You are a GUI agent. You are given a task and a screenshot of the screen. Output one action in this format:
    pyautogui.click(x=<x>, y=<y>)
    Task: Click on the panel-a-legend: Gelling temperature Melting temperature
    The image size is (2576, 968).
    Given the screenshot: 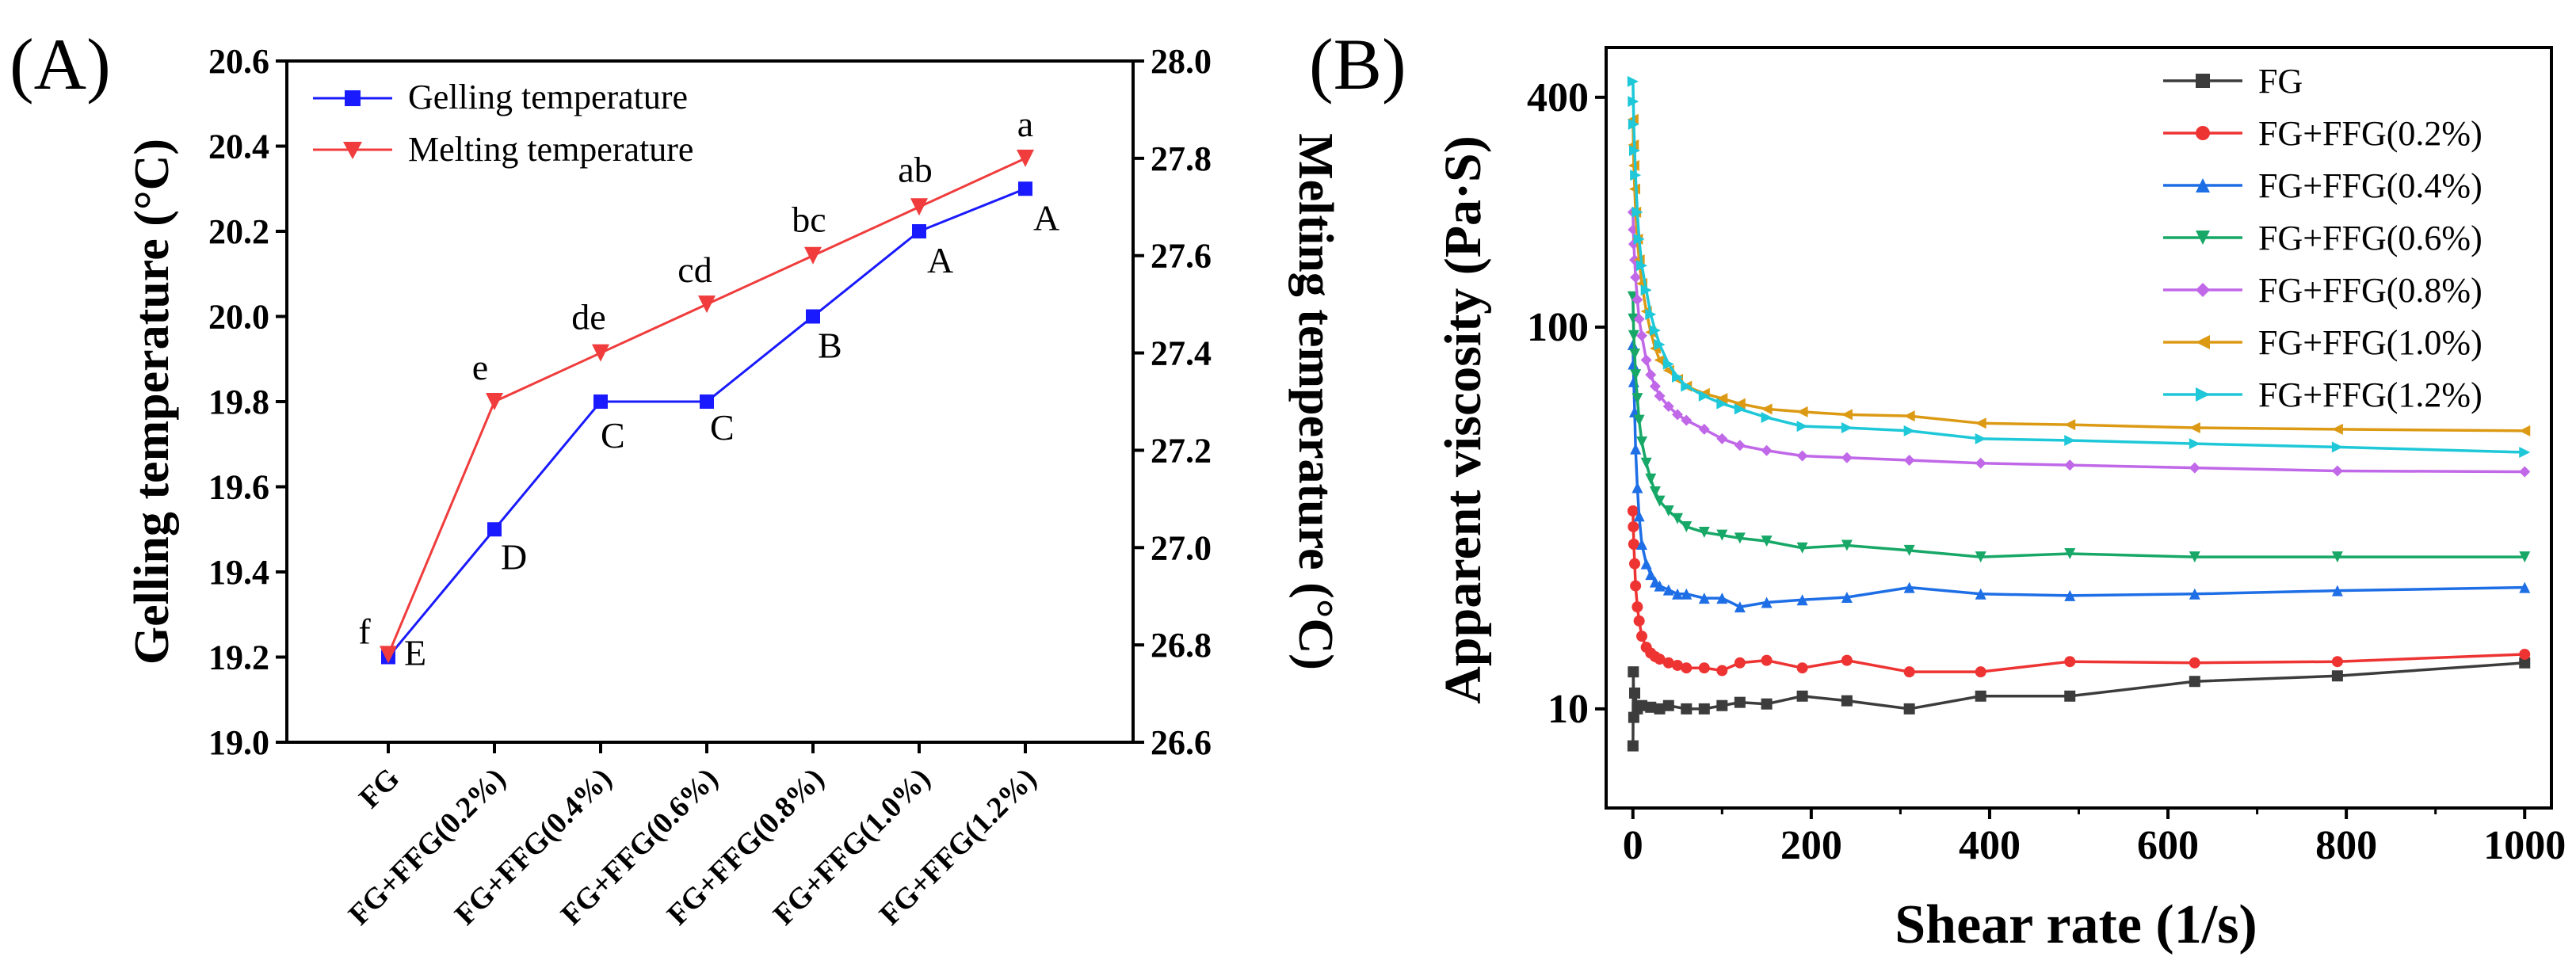 What is the action you would take?
    pyautogui.click(x=503, y=123)
    